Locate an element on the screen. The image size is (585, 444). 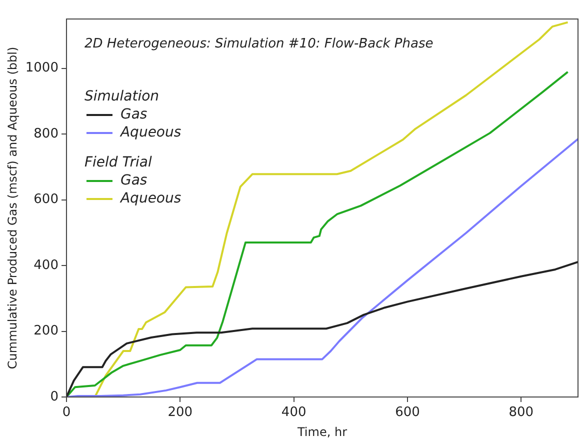
y-tick-label: 1000 is located at coordinates (41, 68).